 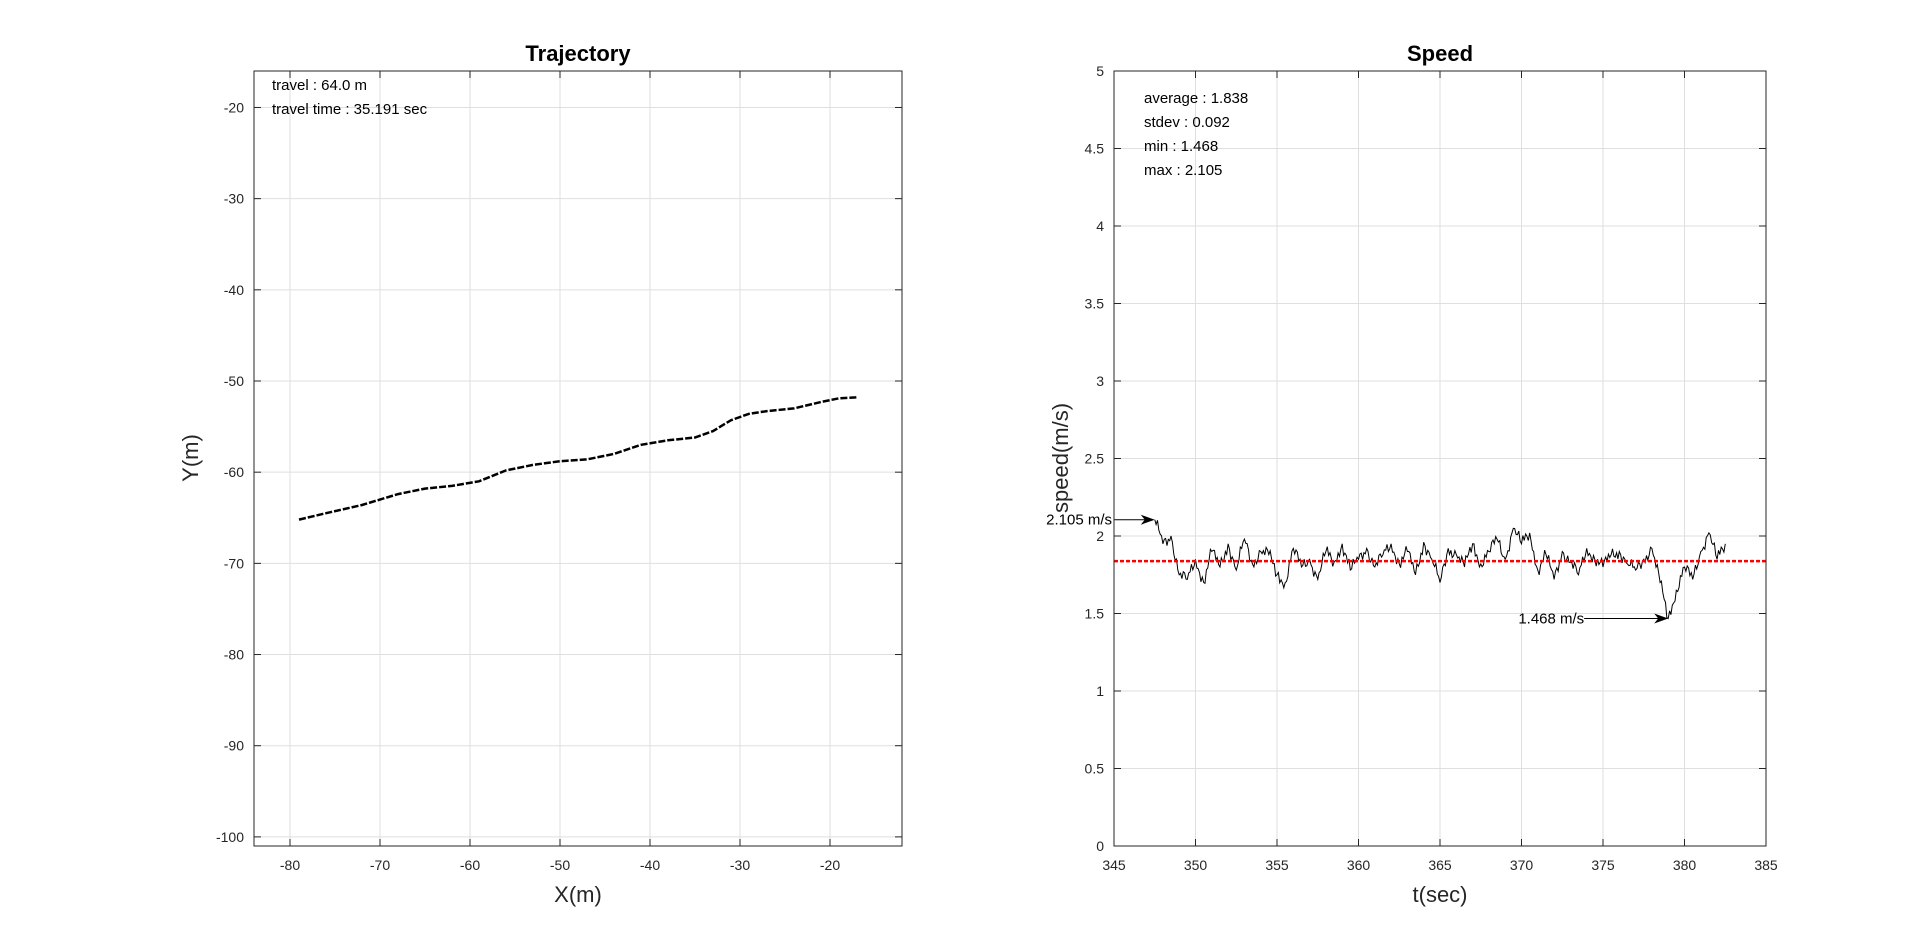 What do you see at coordinates (1100, 691) in the screenshot?
I see `speed-ytick-label: 1` at bounding box center [1100, 691].